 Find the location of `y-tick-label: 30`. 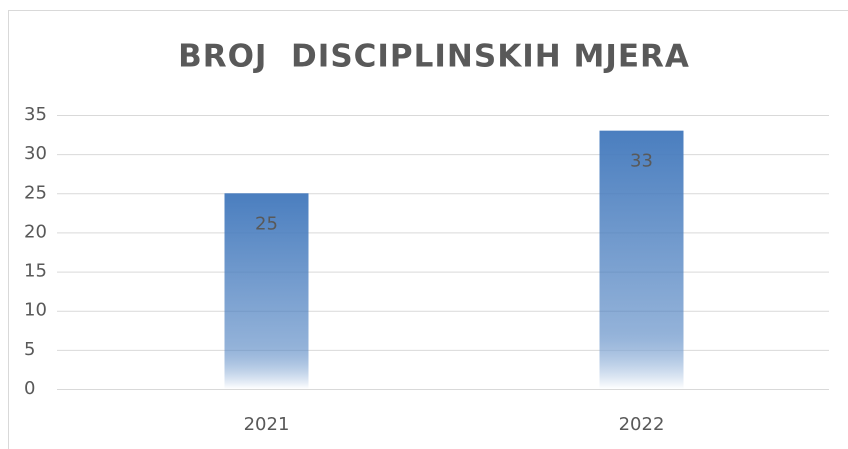

y-tick-label: 30 is located at coordinates (35, 153).